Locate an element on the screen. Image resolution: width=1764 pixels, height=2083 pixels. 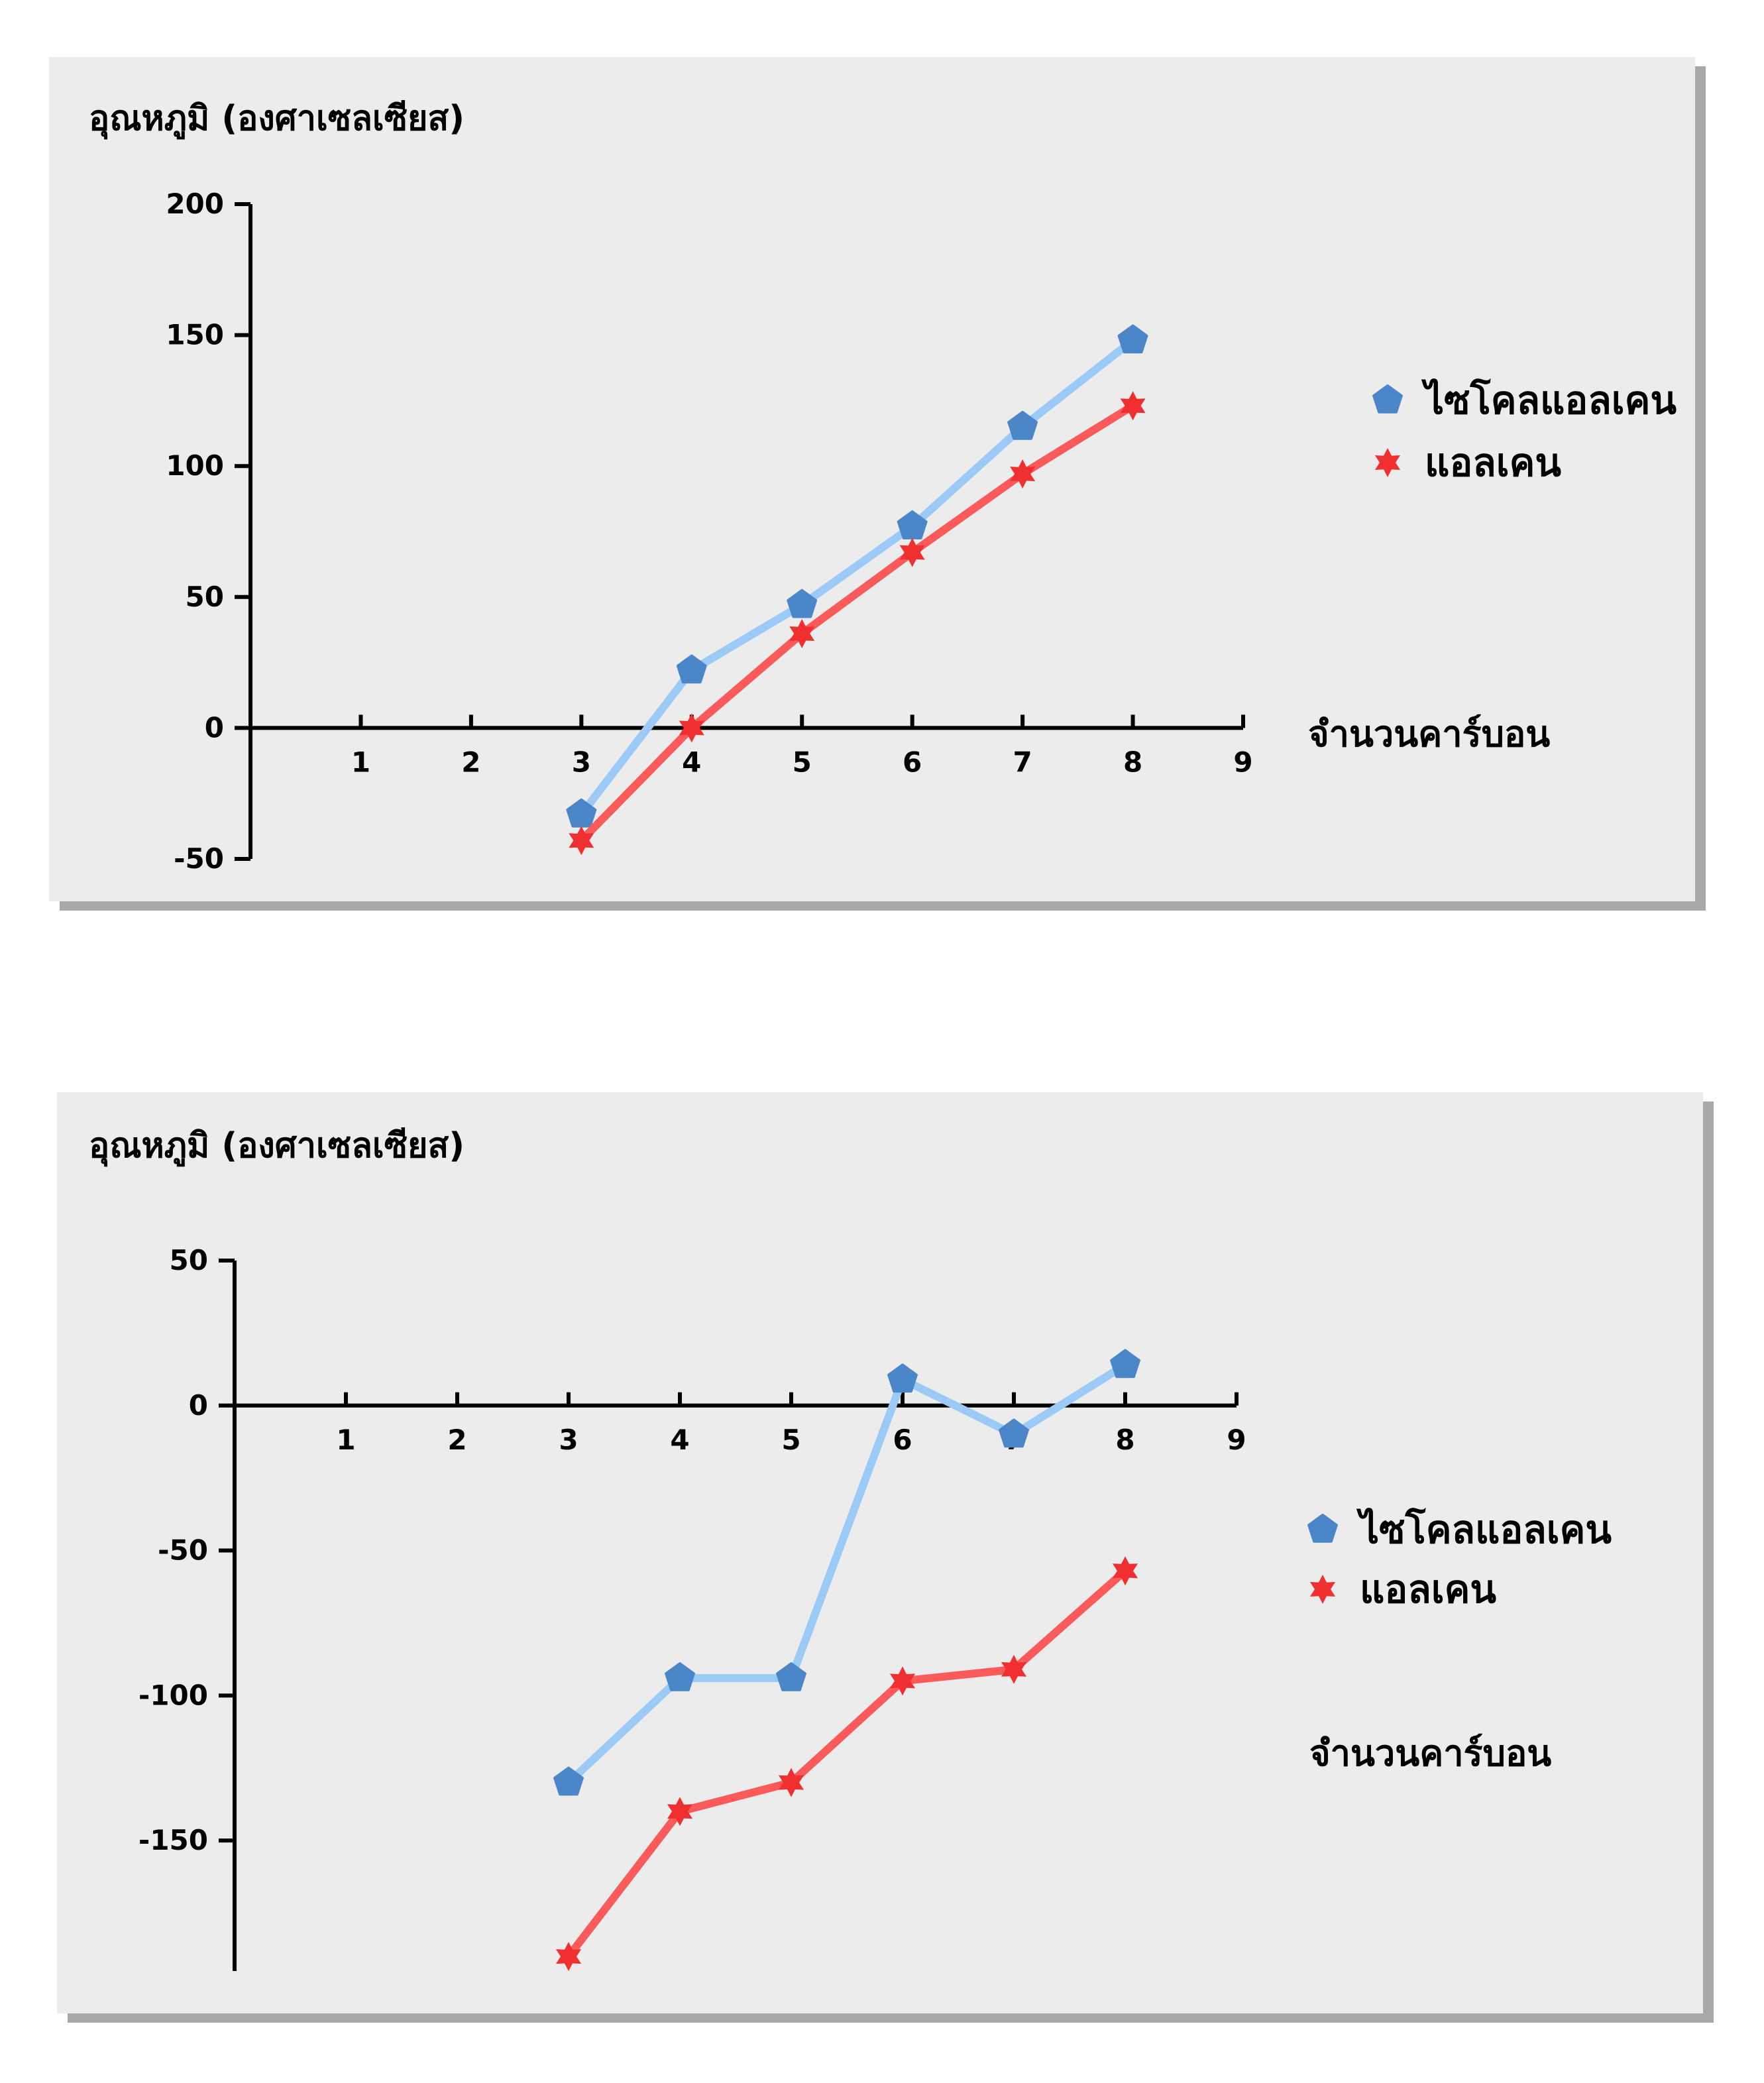
x-tick-label: 7 is located at coordinates (1022, 762).